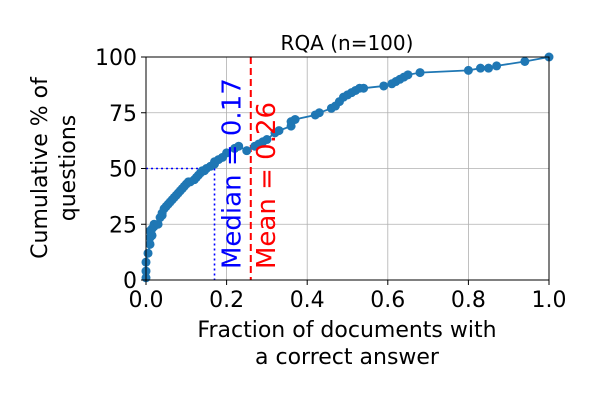 This screenshot has width=600, height=400. I want to click on annotations: Median = 0.17 Mean = 0.26, so click(250, 173).